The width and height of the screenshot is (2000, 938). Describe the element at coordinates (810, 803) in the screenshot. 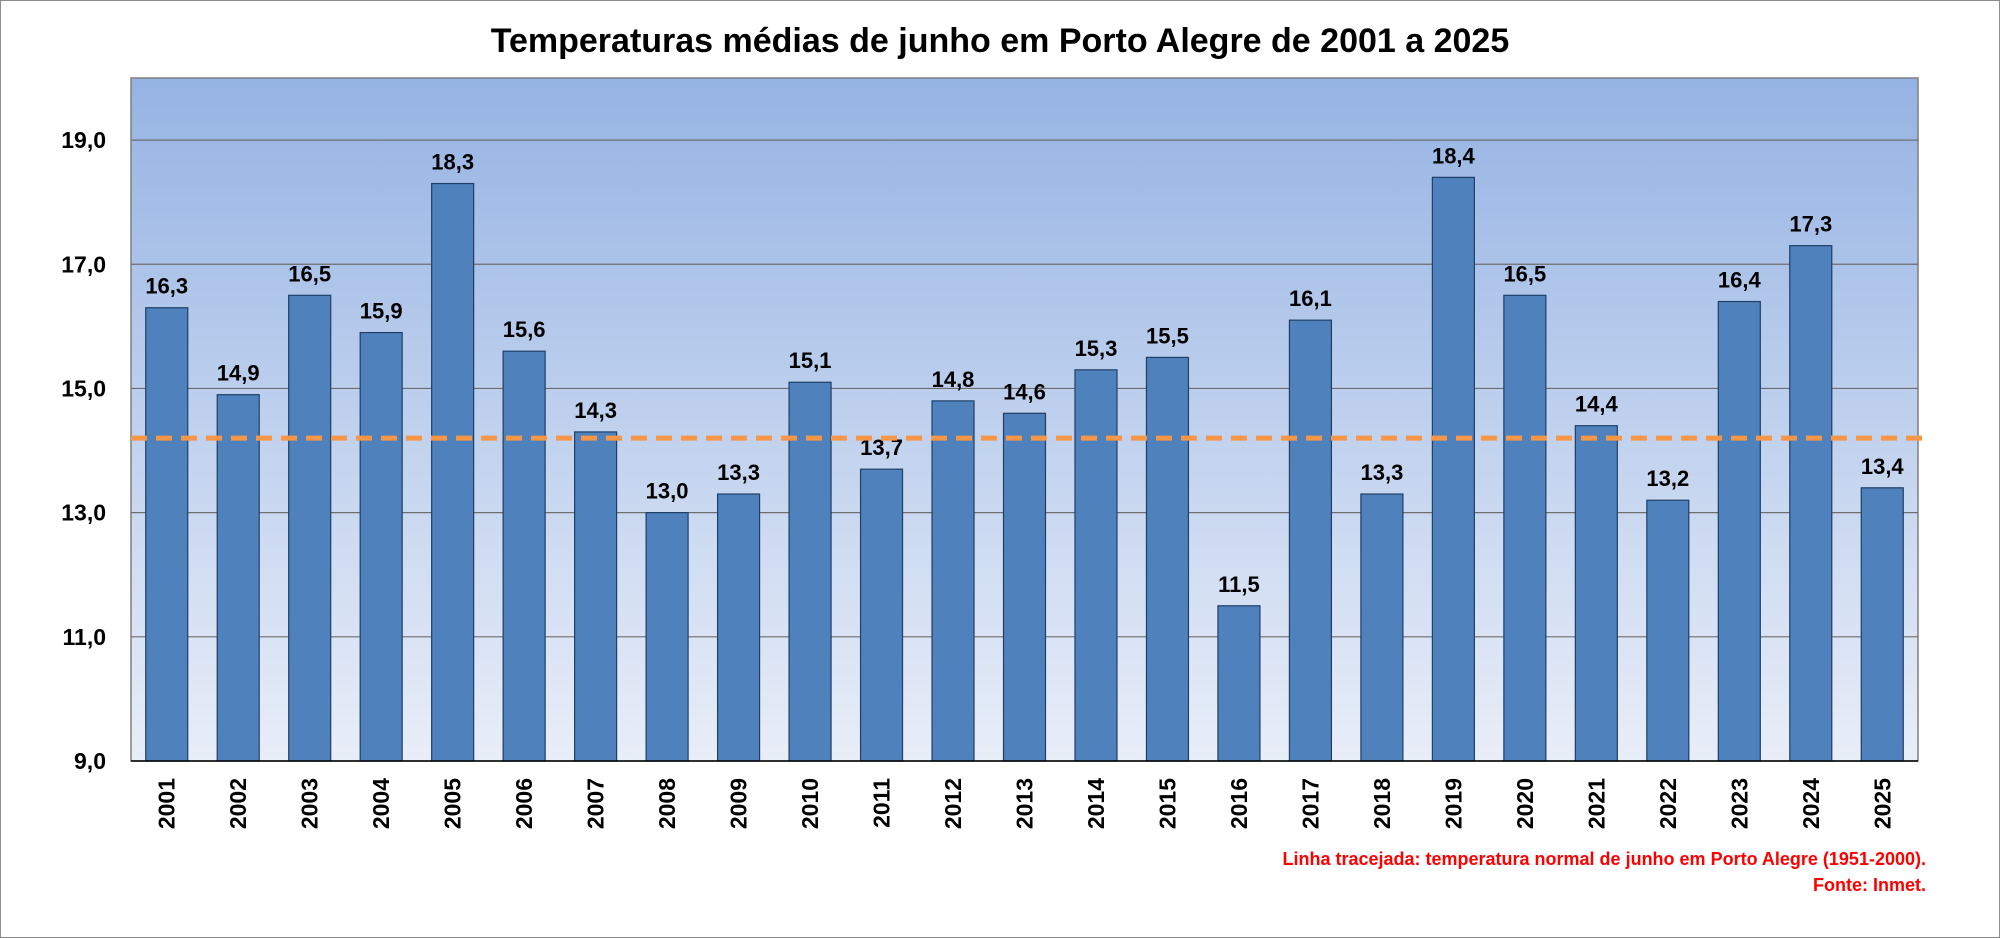

I see `x-tick-label: 2010` at that location.